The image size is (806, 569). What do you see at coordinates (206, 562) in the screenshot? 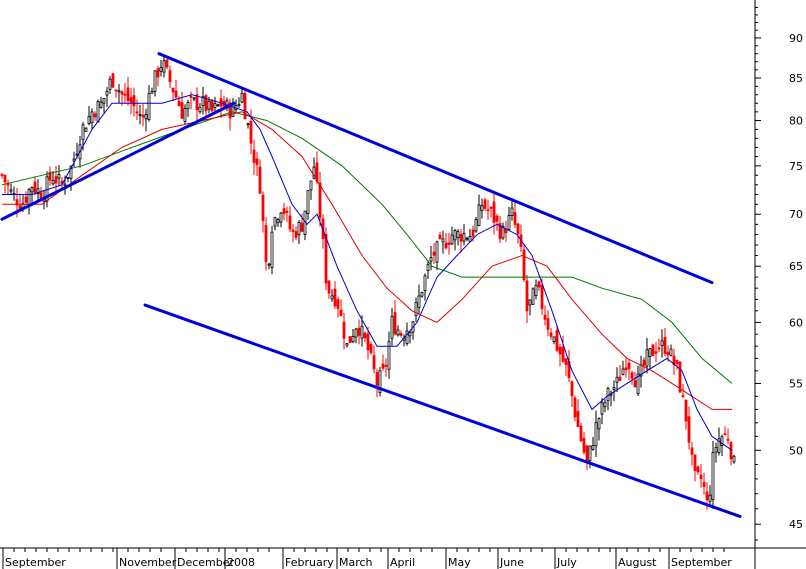
I see `x-month-label: December` at bounding box center [206, 562].